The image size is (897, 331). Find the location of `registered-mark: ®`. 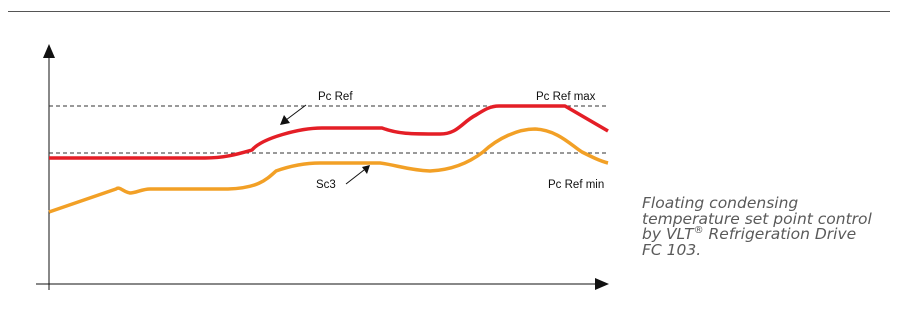

registered-mark: ® is located at coordinates (698, 230).